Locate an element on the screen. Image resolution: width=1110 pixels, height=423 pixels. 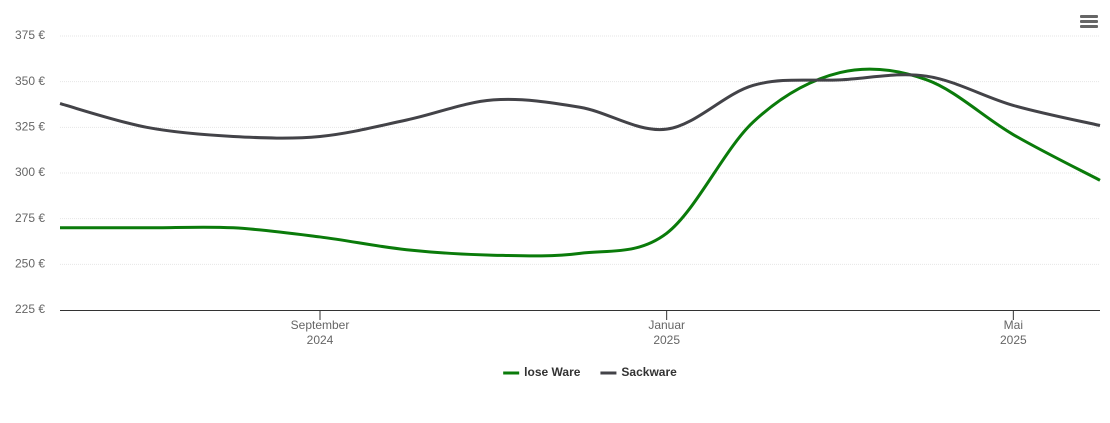
legend-item: lose Ware is located at coordinates (542, 372).